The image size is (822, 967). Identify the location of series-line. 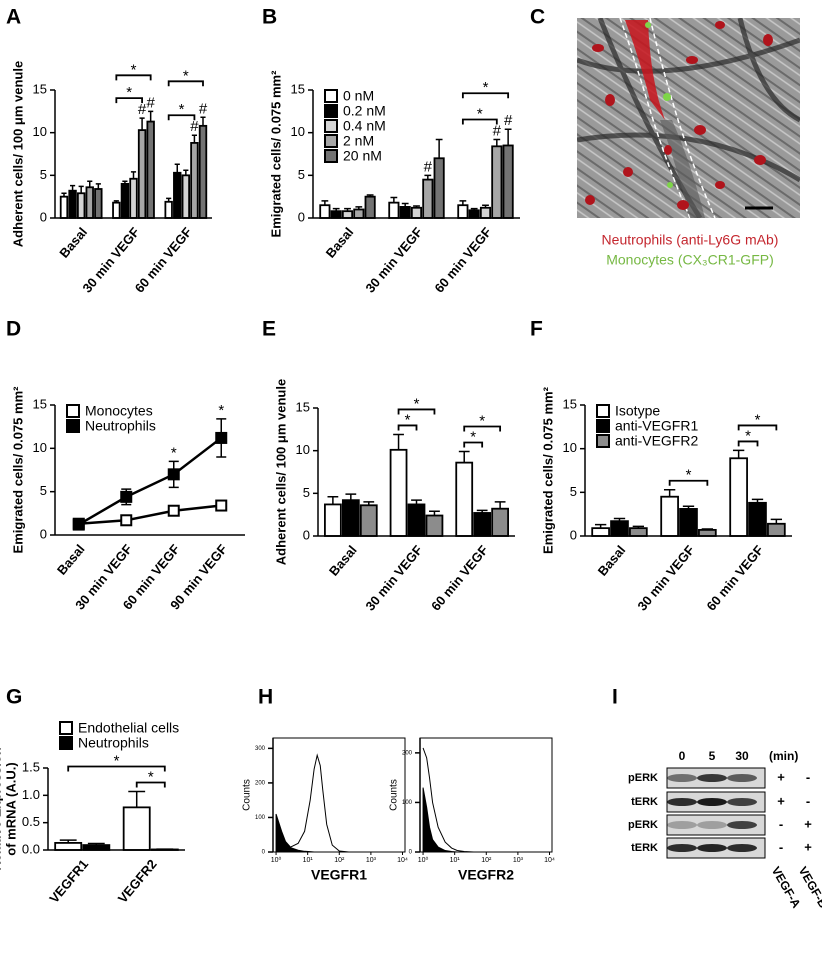
(150, 481).